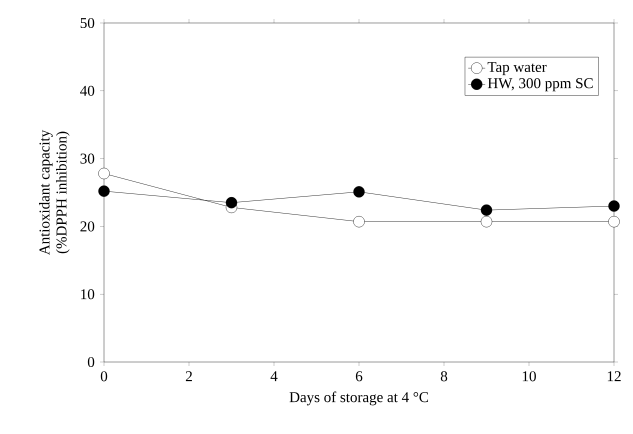 The width and height of the screenshot is (633, 434). Describe the element at coordinates (359, 376) in the screenshot. I see `x-tick-label: 6` at that location.